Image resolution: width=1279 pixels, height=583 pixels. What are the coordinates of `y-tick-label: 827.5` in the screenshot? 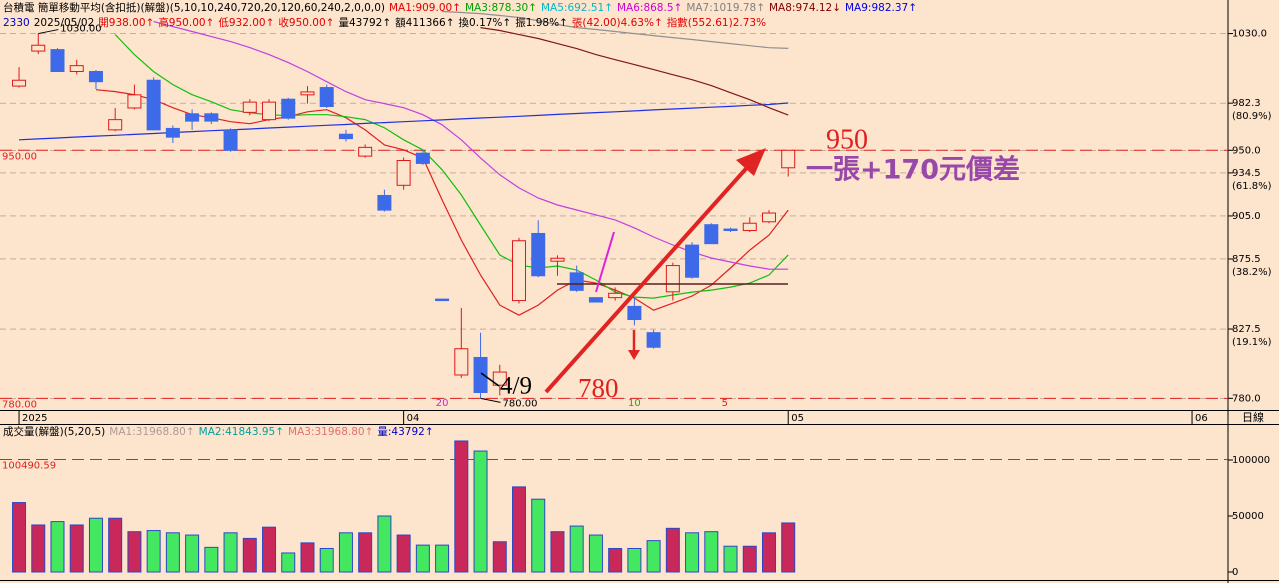 It's located at (1246, 329).